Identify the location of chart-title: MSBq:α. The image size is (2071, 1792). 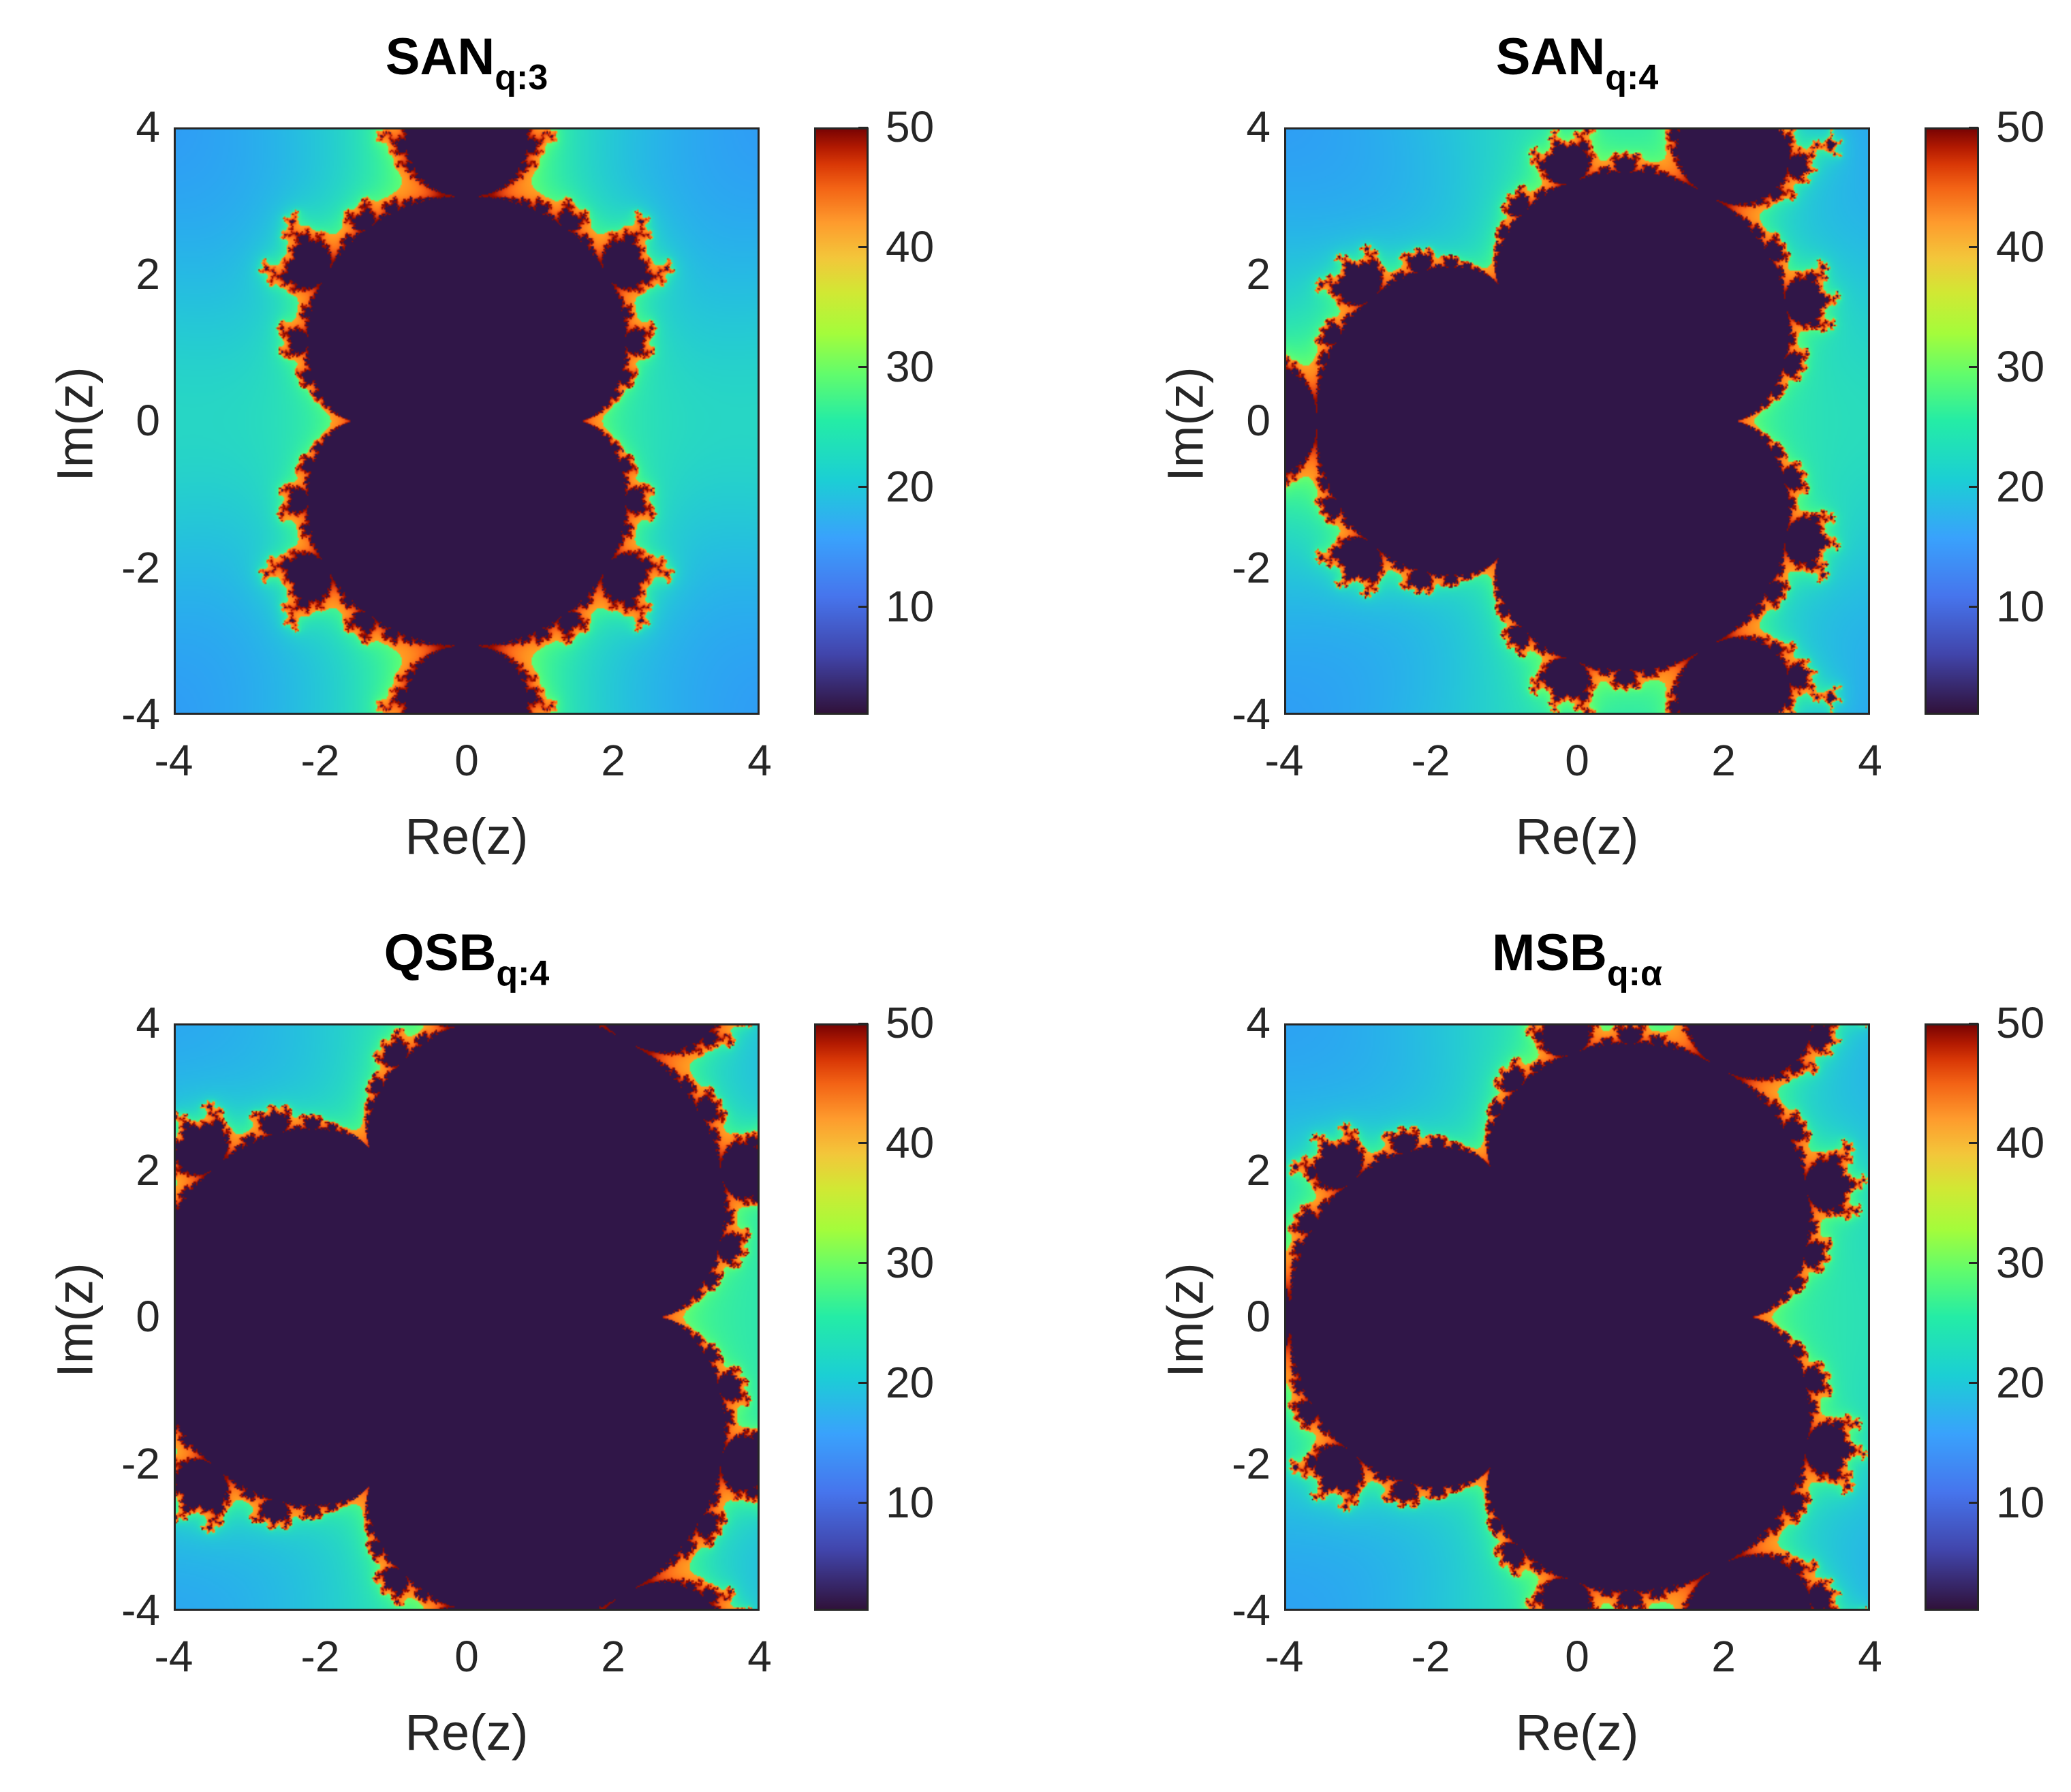
(1577, 958).